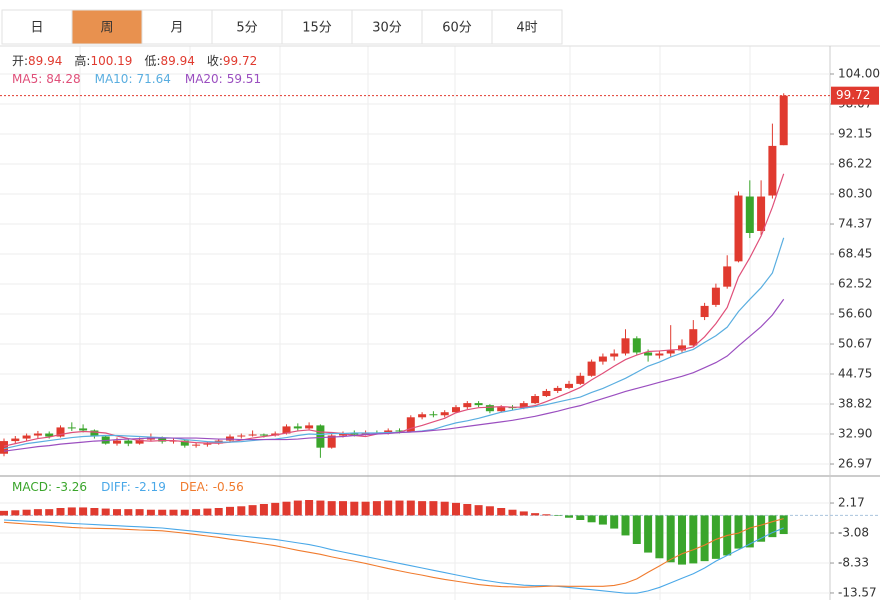 The height and width of the screenshot is (600, 880). I want to click on y-tick-label: 92.15, so click(855, 134).